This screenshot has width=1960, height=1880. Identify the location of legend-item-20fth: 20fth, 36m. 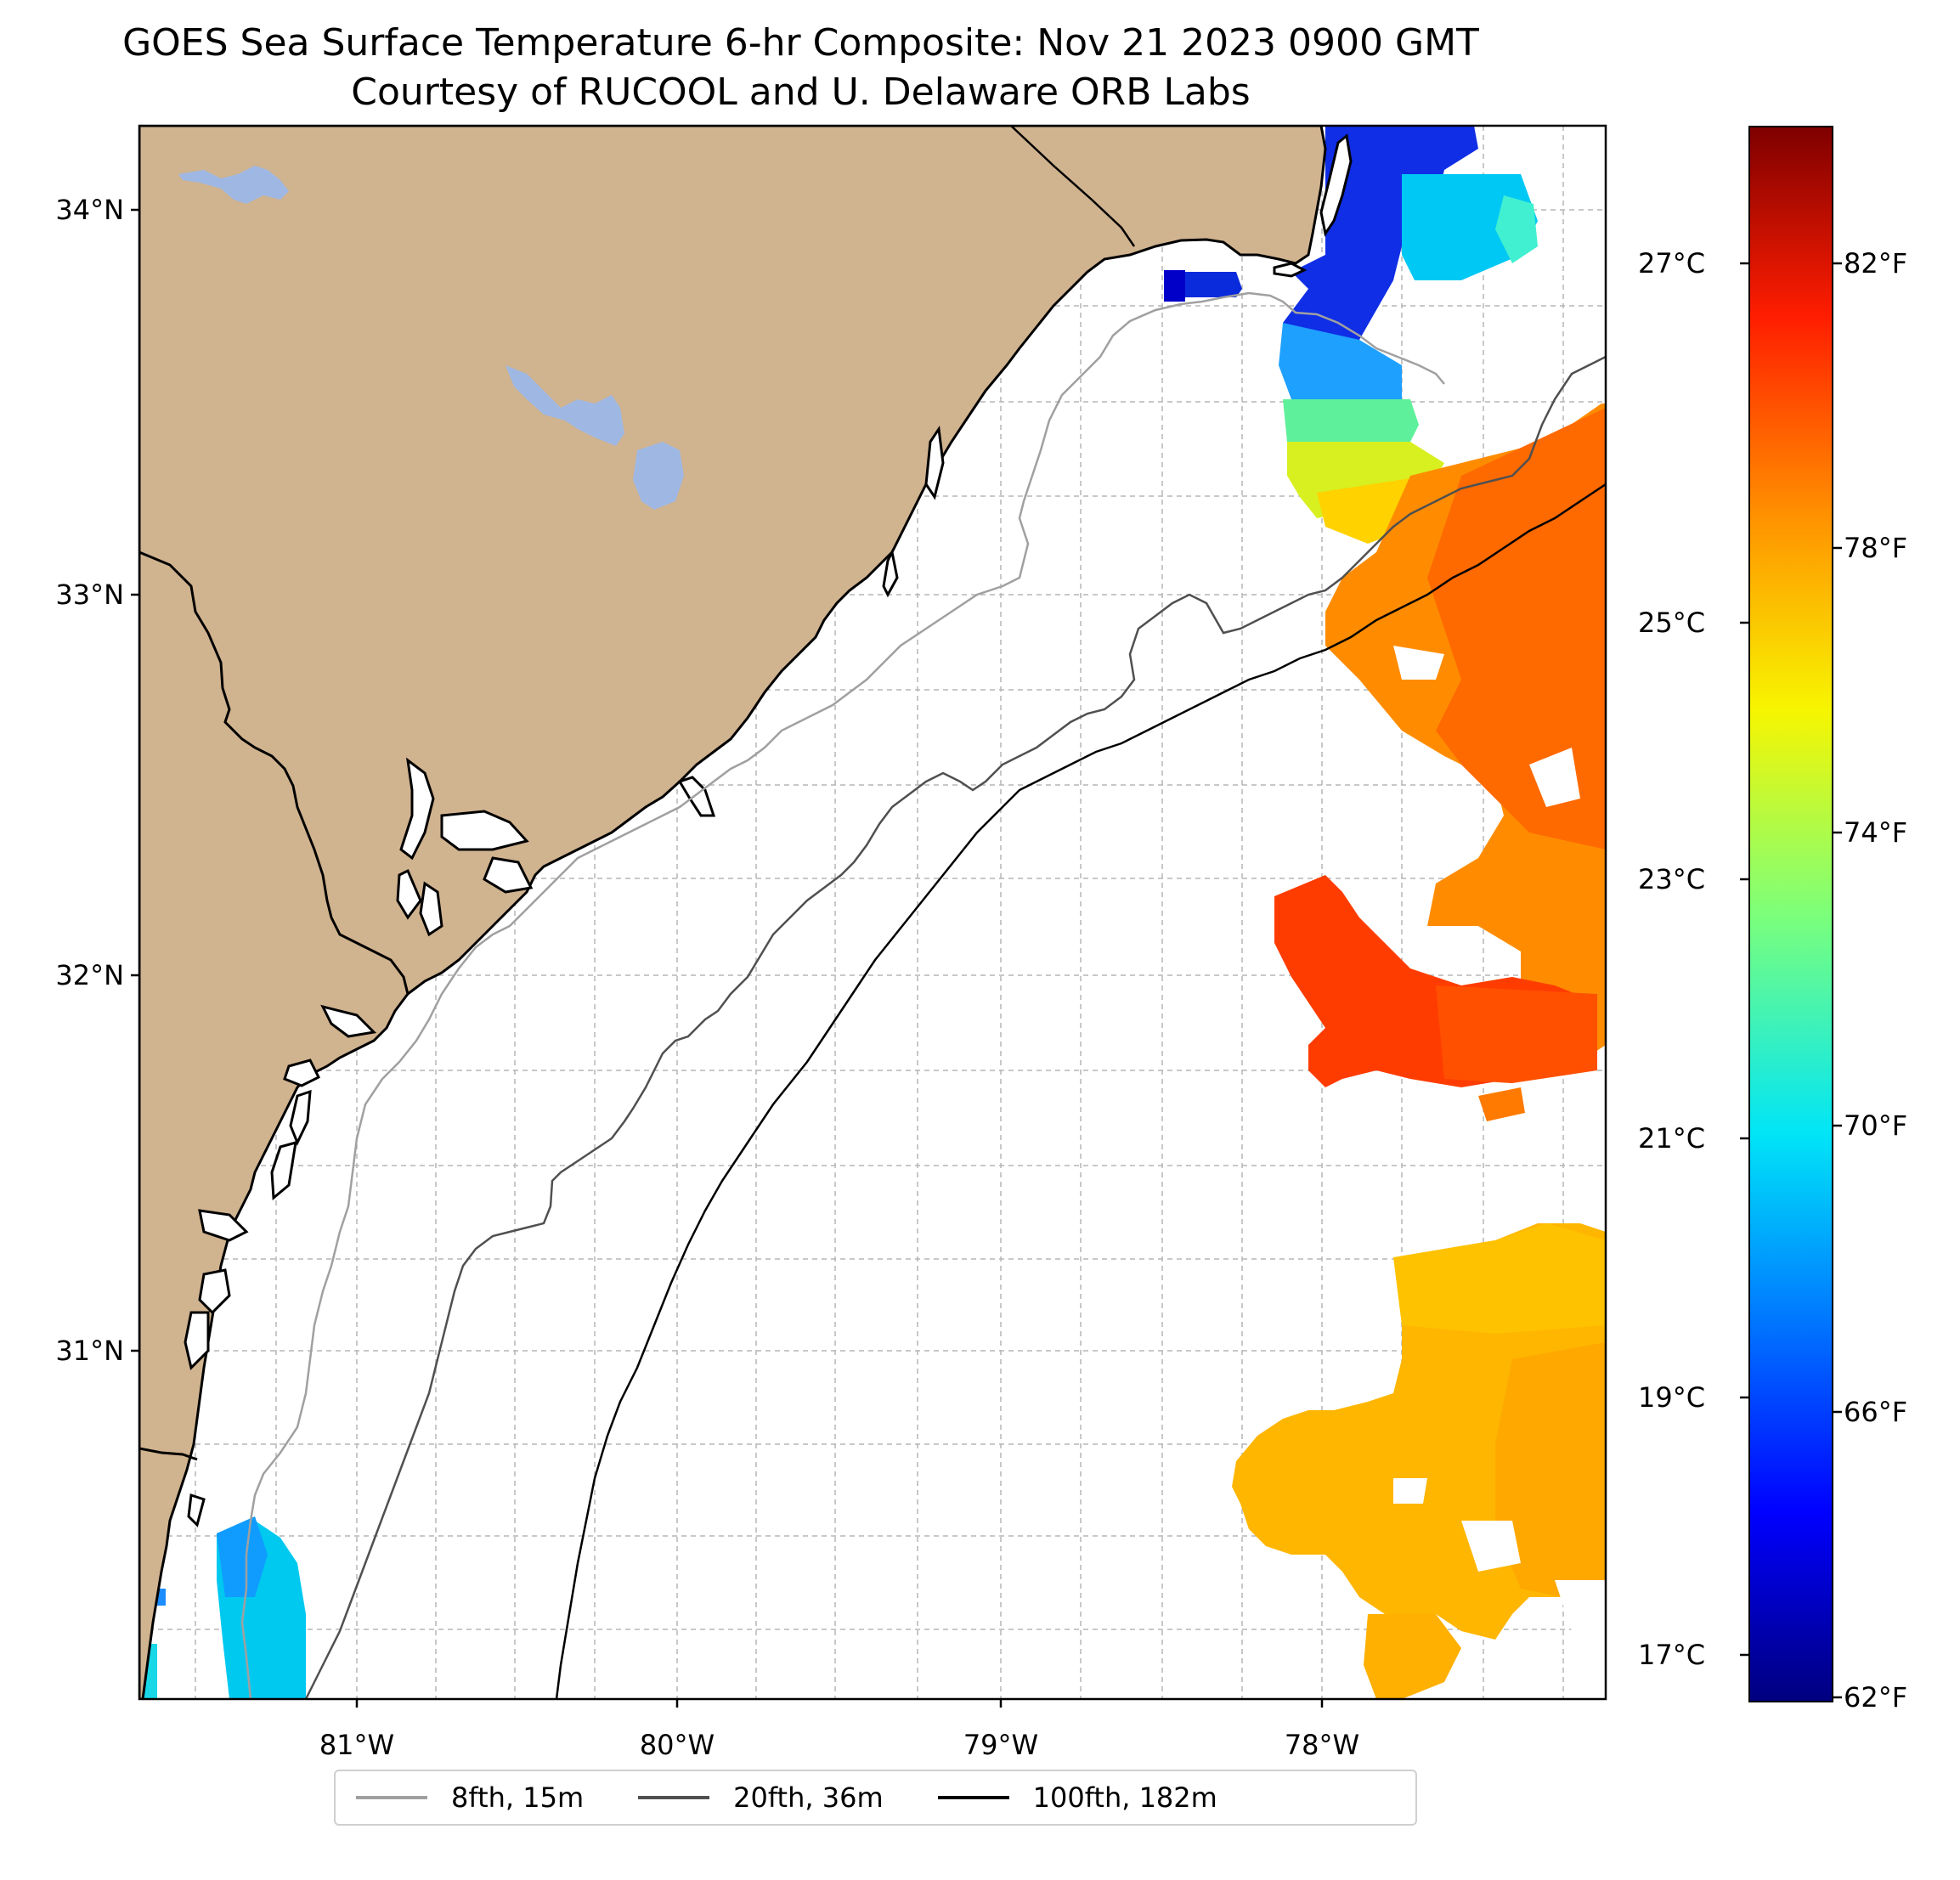
(761, 1798).